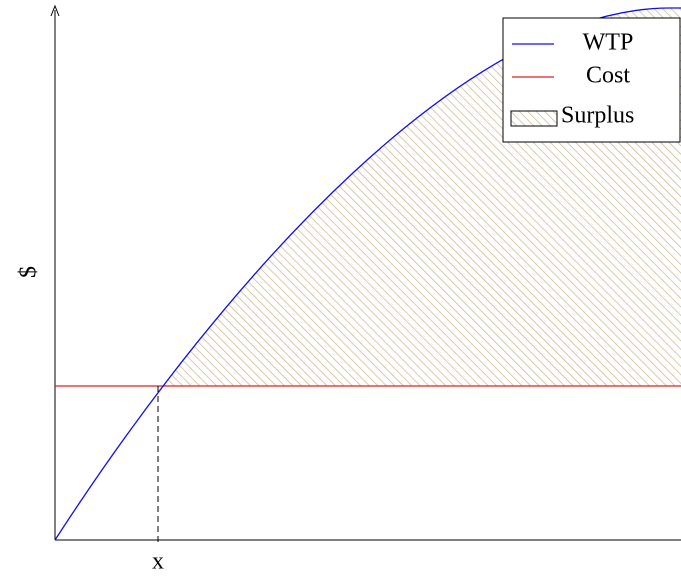 The height and width of the screenshot is (577, 681). Describe the element at coordinates (158, 562) in the screenshot. I see `x-marker-label: x` at that location.